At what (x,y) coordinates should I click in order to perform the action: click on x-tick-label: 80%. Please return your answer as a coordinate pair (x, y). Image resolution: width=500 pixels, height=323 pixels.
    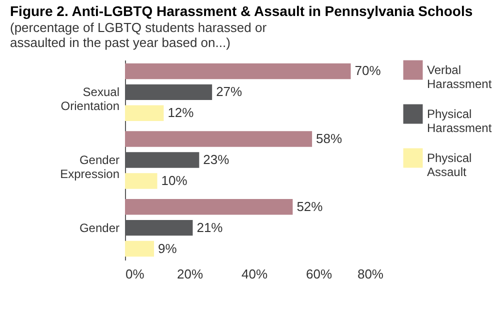
    Looking at the image, I should click on (370, 274).